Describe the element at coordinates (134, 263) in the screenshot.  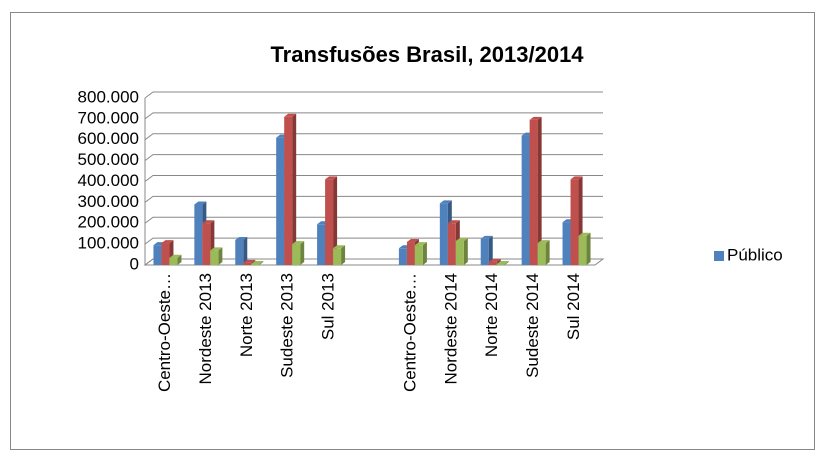
I see `y-tick-label: 0` at that location.